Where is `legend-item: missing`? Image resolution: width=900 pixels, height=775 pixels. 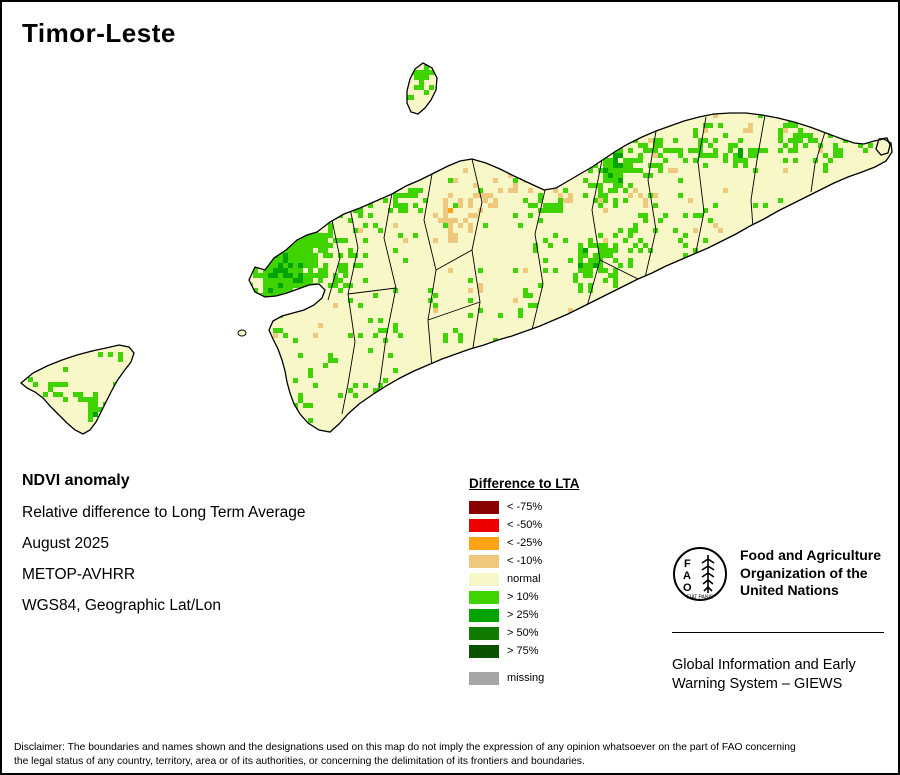 legend-item: missing is located at coordinates (524, 678).